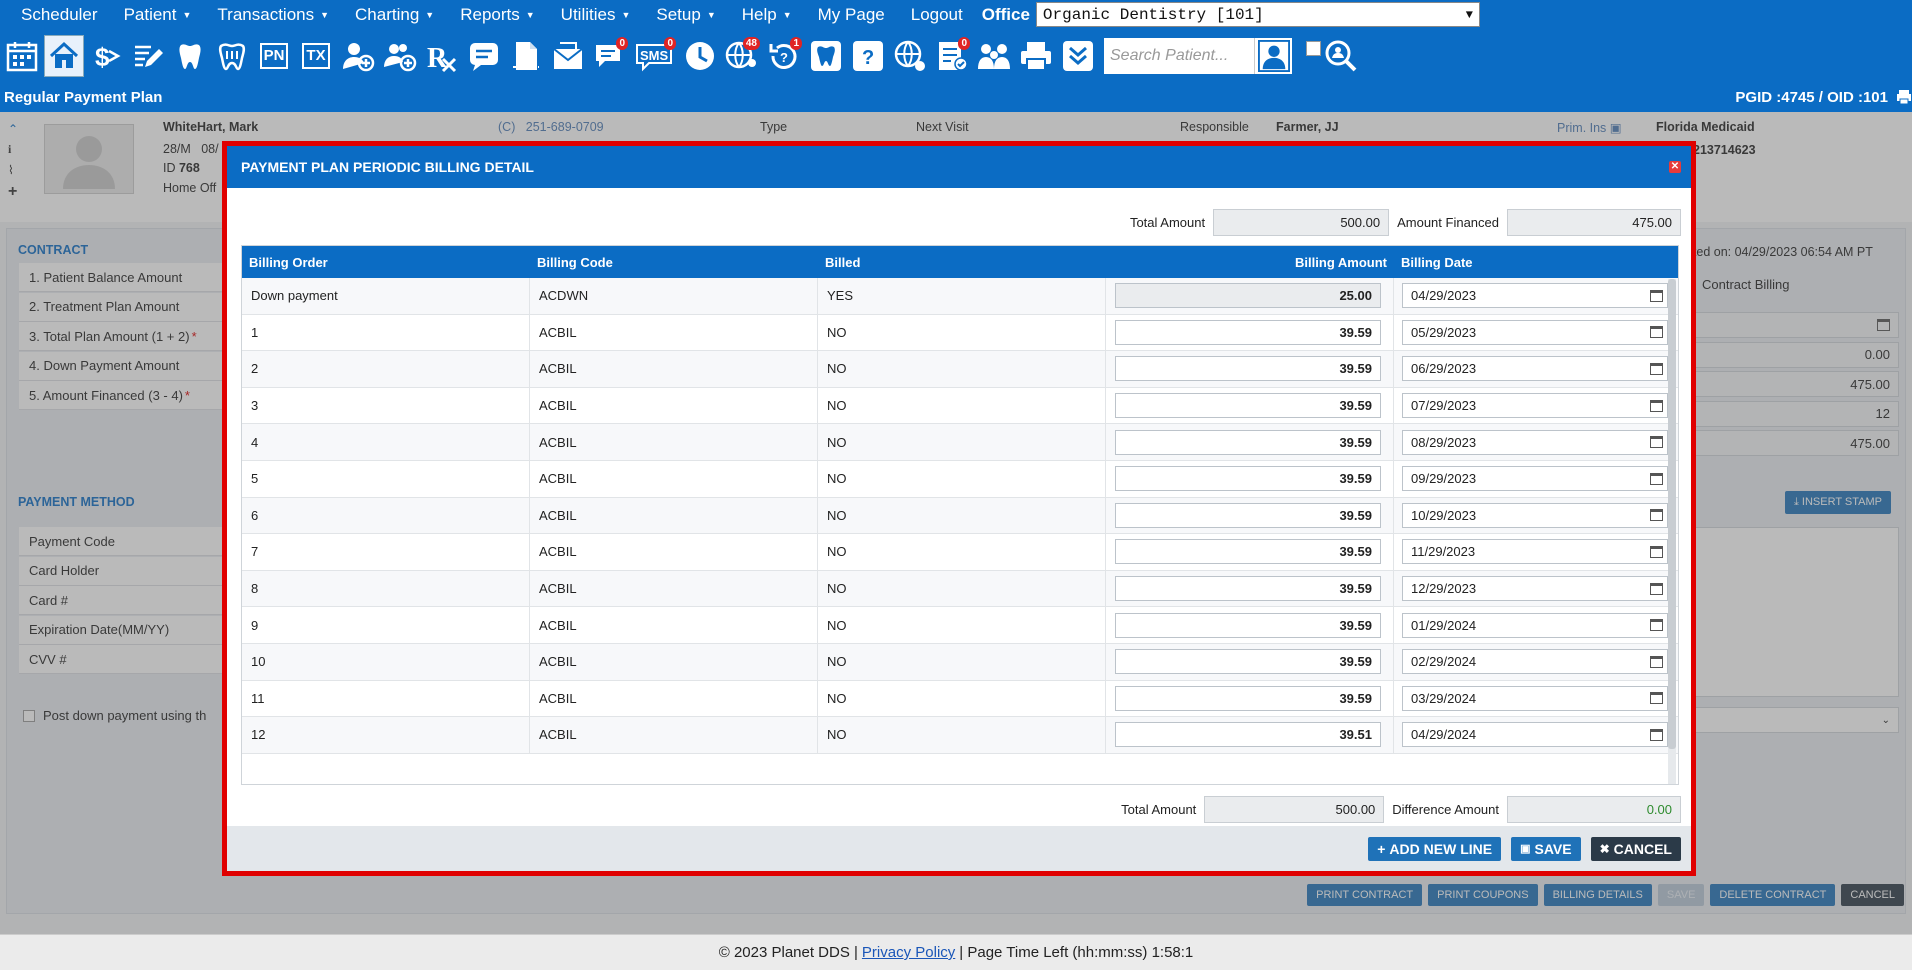  What do you see at coordinates (952, 56) in the screenshot?
I see `checklist-icon: 0` at bounding box center [952, 56].